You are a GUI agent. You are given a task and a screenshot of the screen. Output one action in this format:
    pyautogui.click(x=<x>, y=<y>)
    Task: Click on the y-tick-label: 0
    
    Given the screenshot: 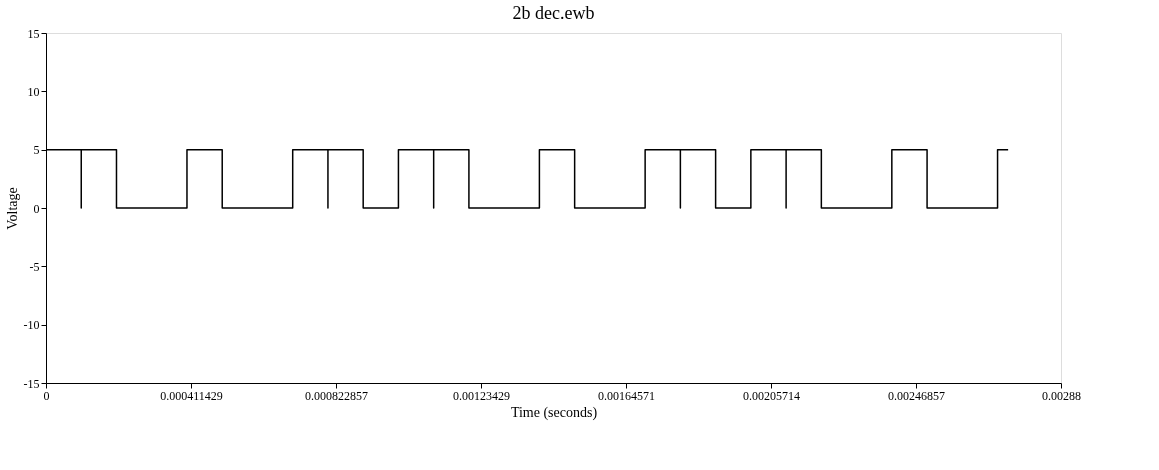 What is the action you would take?
    pyautogui.click(x=36, y=208)
    